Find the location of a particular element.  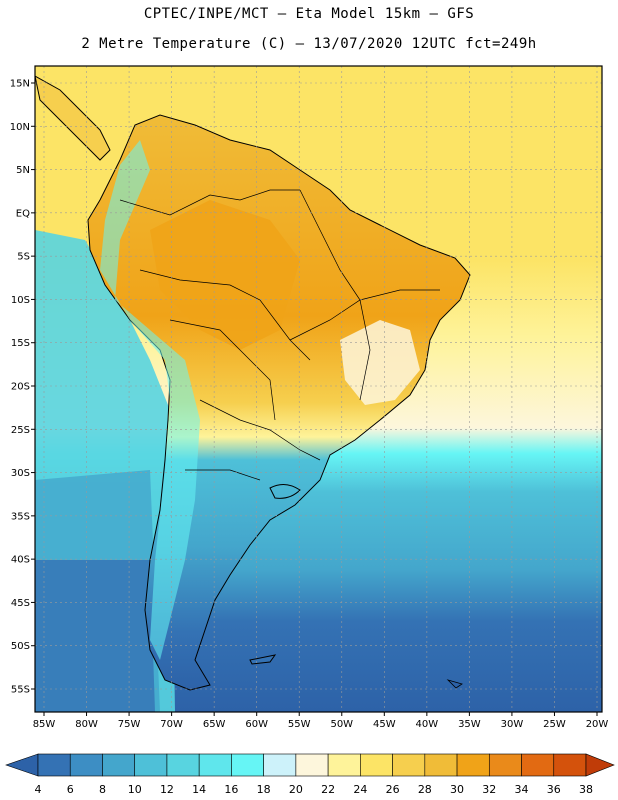

colorbar-label: 36 is located at coordinates (553, 789).